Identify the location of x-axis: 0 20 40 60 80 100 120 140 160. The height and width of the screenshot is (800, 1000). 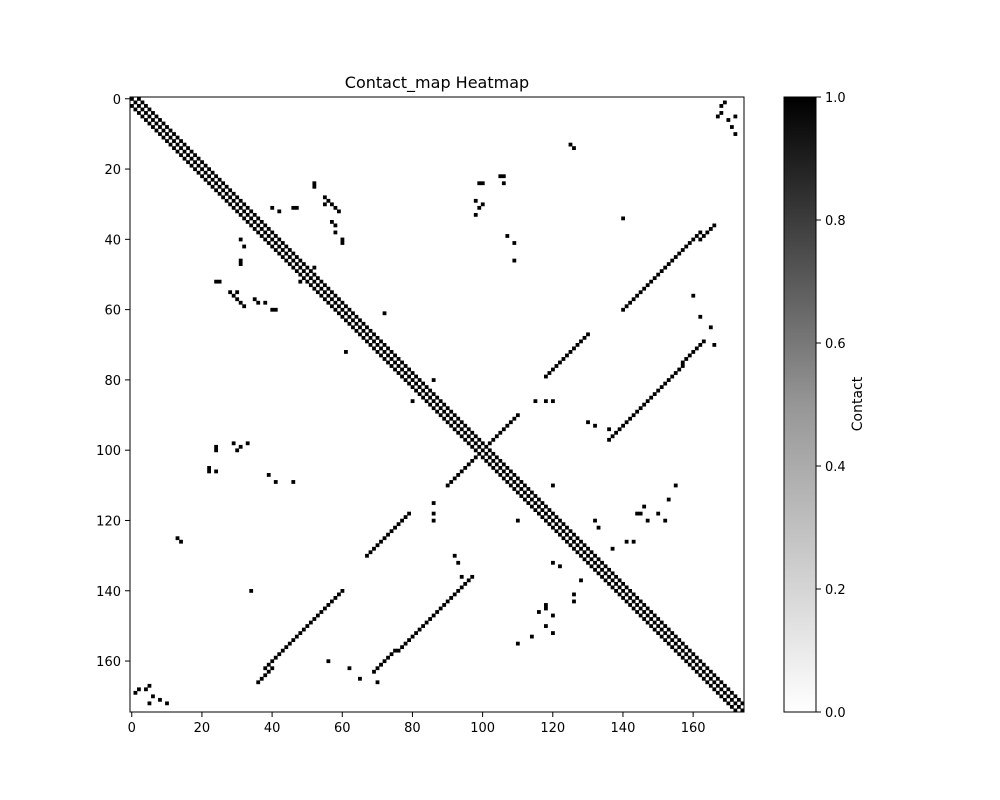
(417, 724).